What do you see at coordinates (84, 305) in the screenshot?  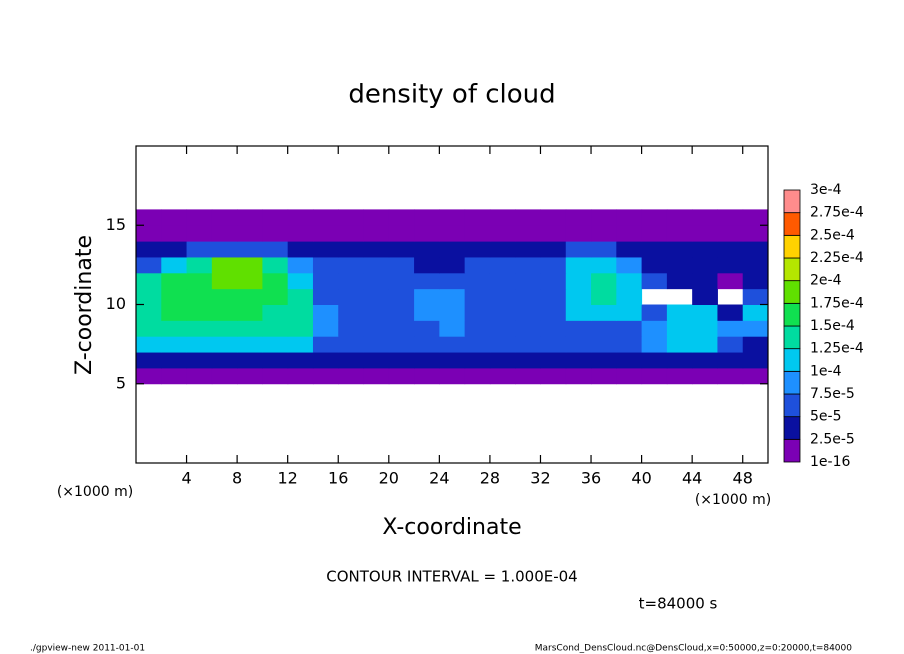 I see `y-axis-label: Z-coordinate` at bounding box center [84, 305].